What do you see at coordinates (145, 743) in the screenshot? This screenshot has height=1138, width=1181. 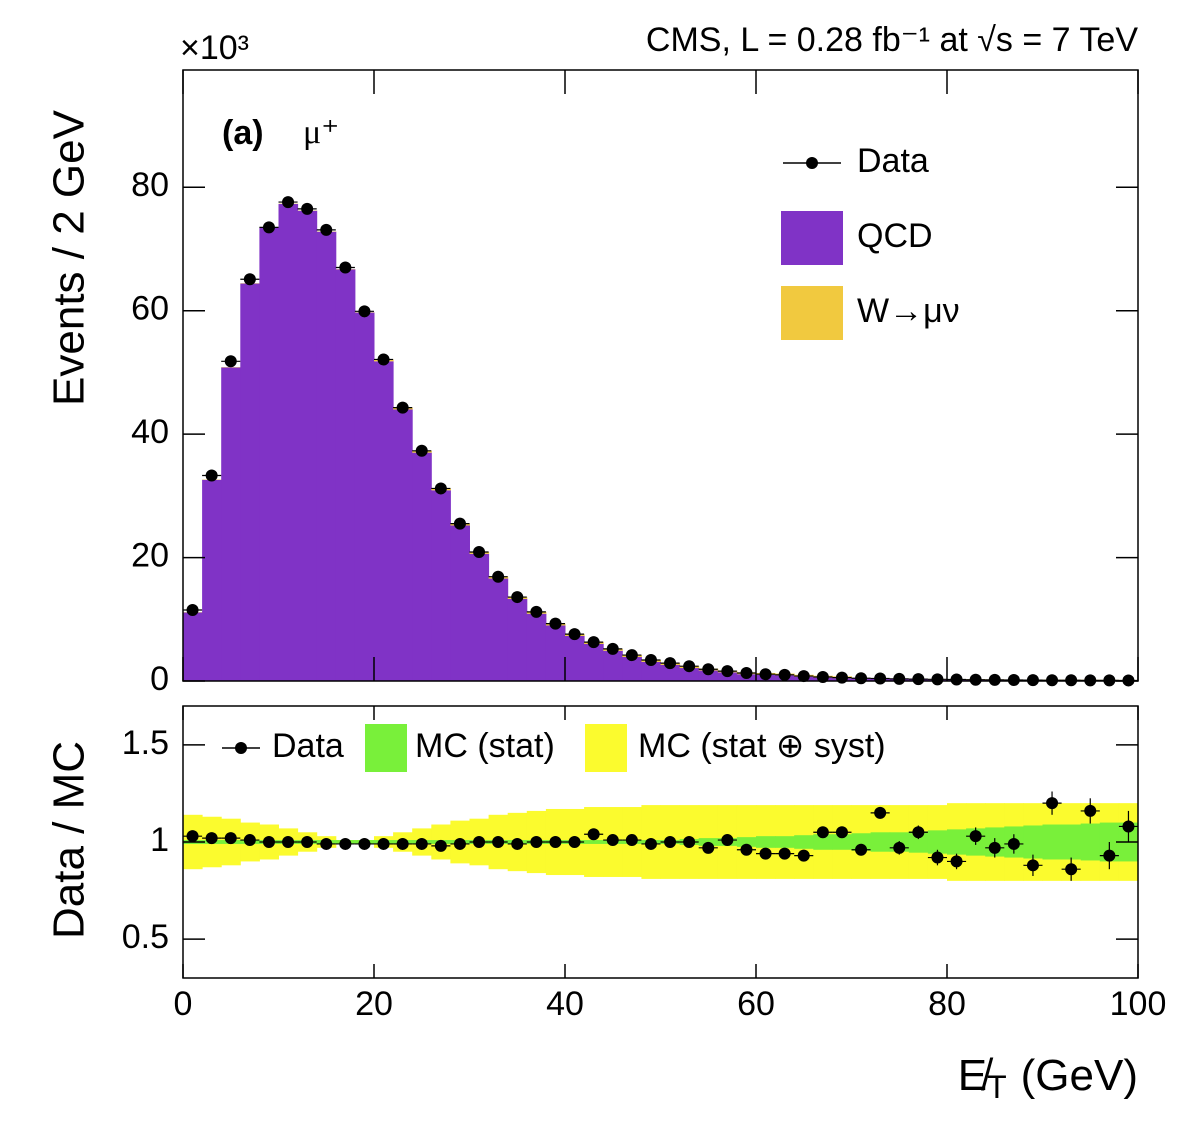 I see `y-tick-label: 1.5` at bounding box center [145, 743].